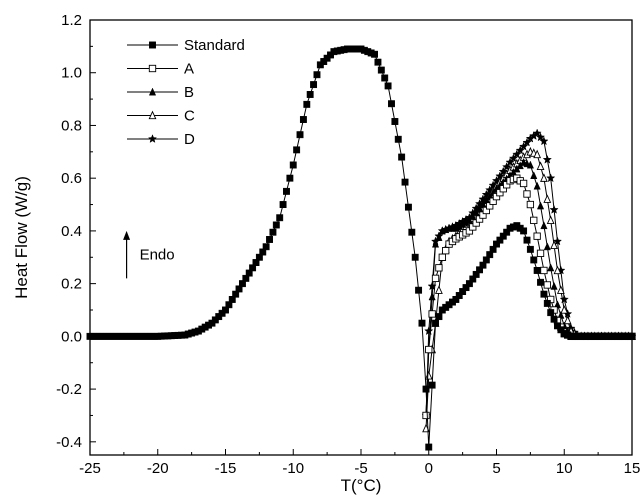 This screenshot has width=643, height=496. I want to click on y-tick-label: 0.8, so click(71, 125).